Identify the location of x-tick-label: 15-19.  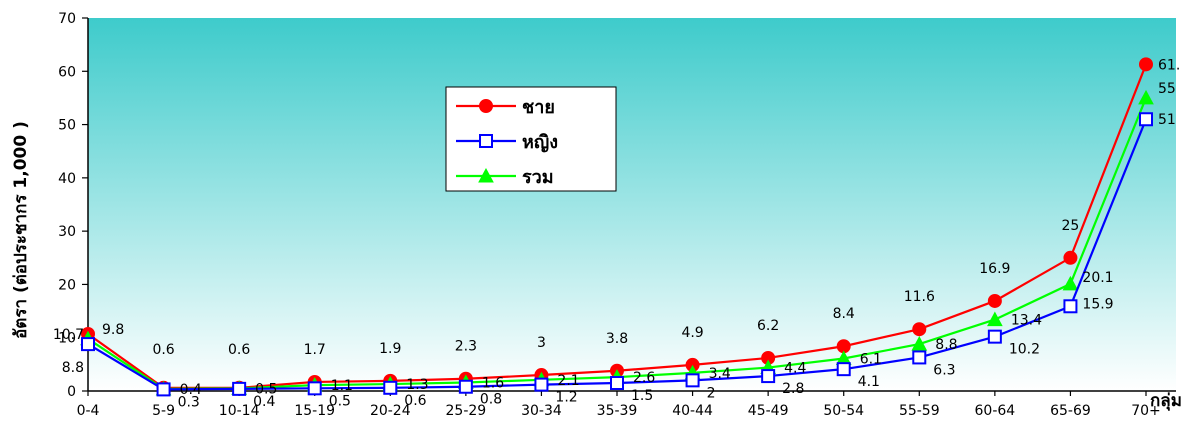
(314, 411).